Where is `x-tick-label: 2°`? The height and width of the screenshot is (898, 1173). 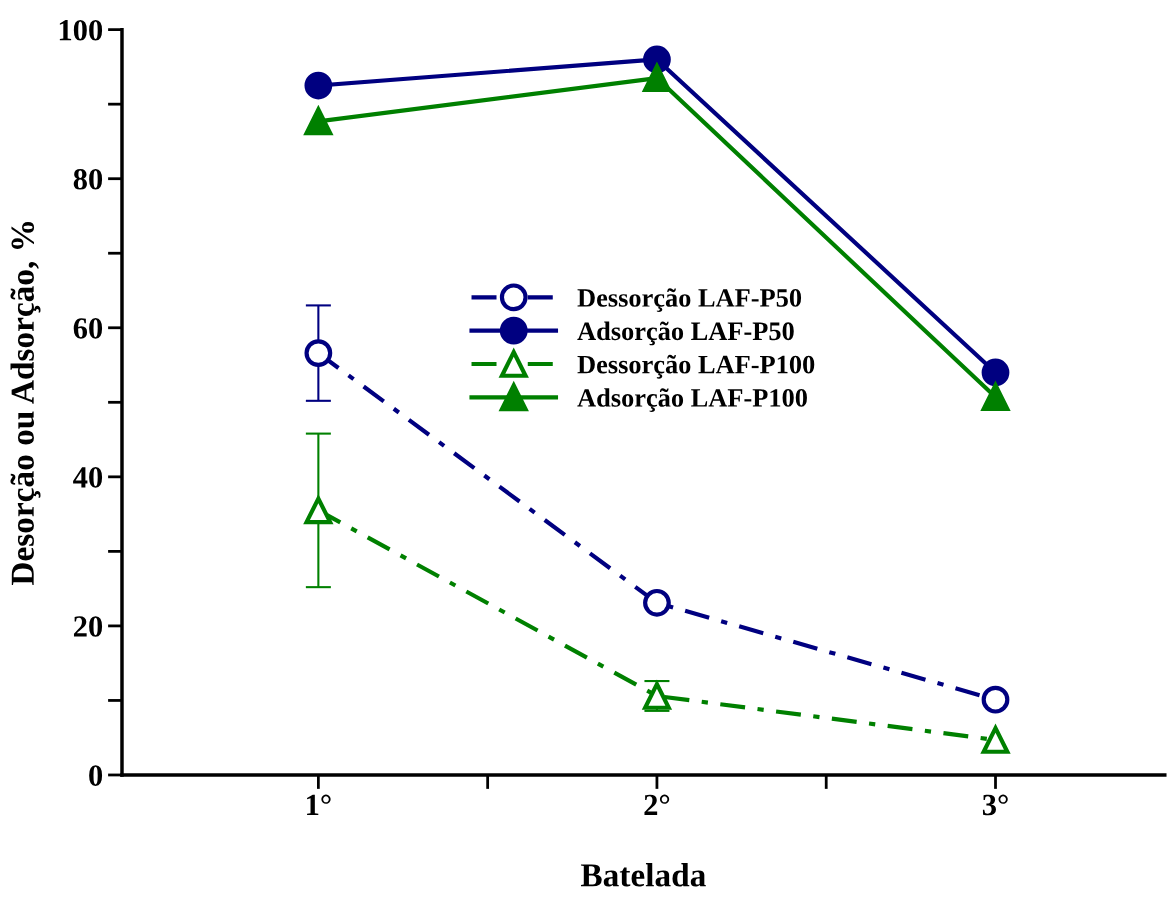 x-tick-label: 2° is located at coordinates (657, 804).